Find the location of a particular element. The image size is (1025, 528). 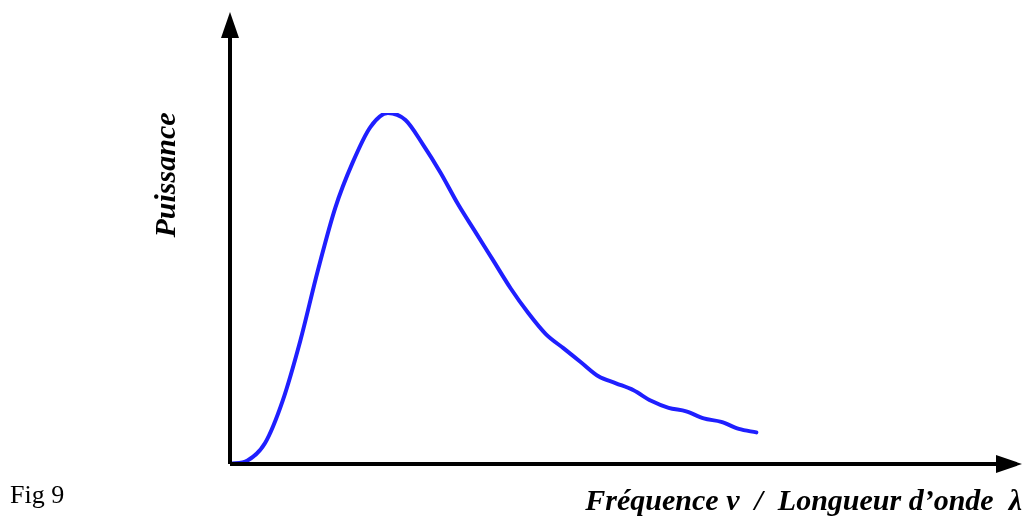

y-axis-title: Puissance is located at coordinates (164, 175).